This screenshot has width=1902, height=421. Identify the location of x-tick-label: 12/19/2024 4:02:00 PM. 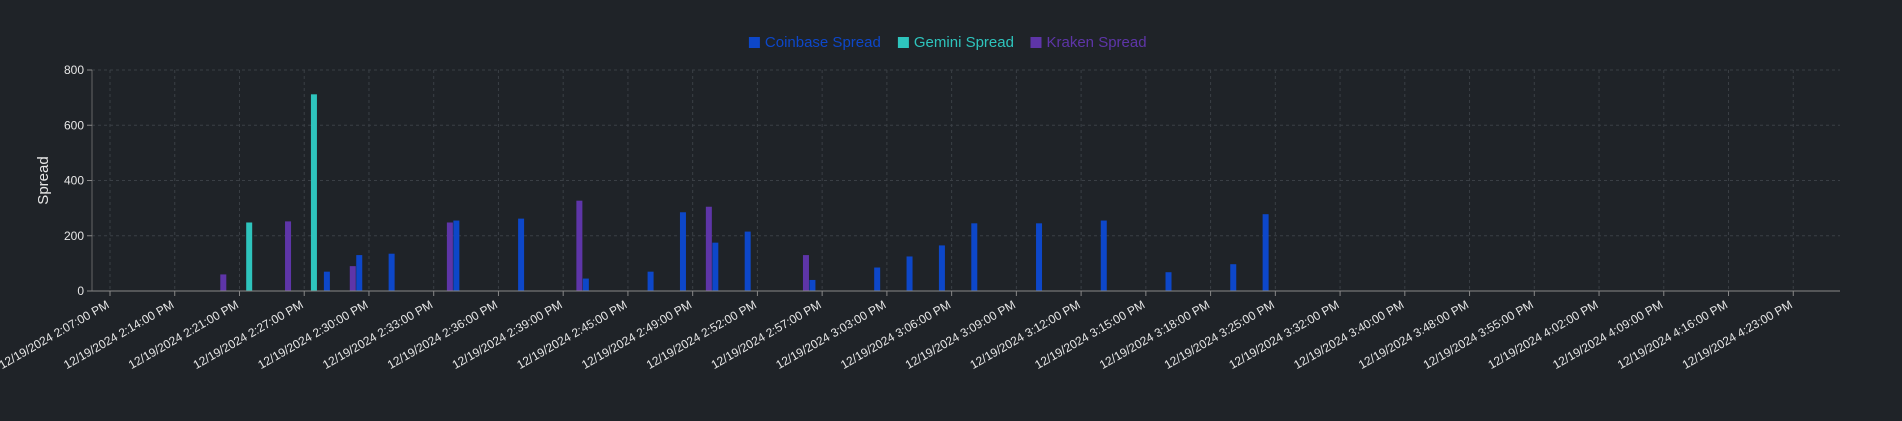
(1542, 334).